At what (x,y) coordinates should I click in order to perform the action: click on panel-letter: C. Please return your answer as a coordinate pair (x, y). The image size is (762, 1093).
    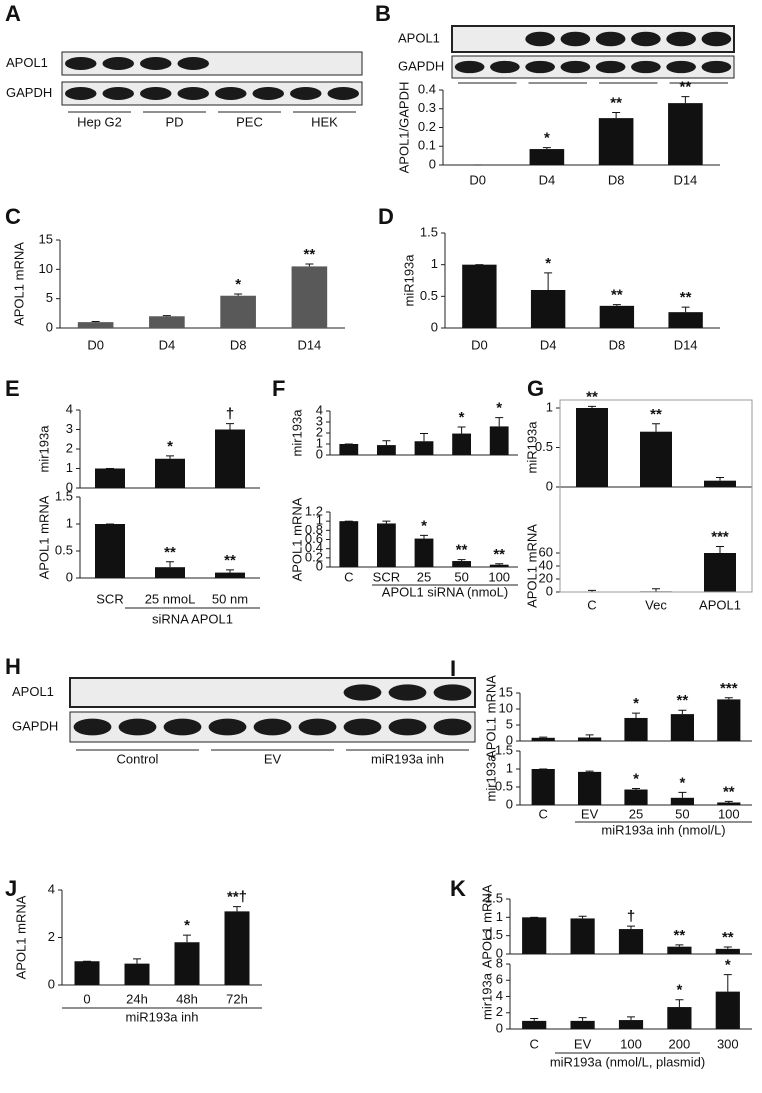
    Looking at the image, I should click on (13, 216).